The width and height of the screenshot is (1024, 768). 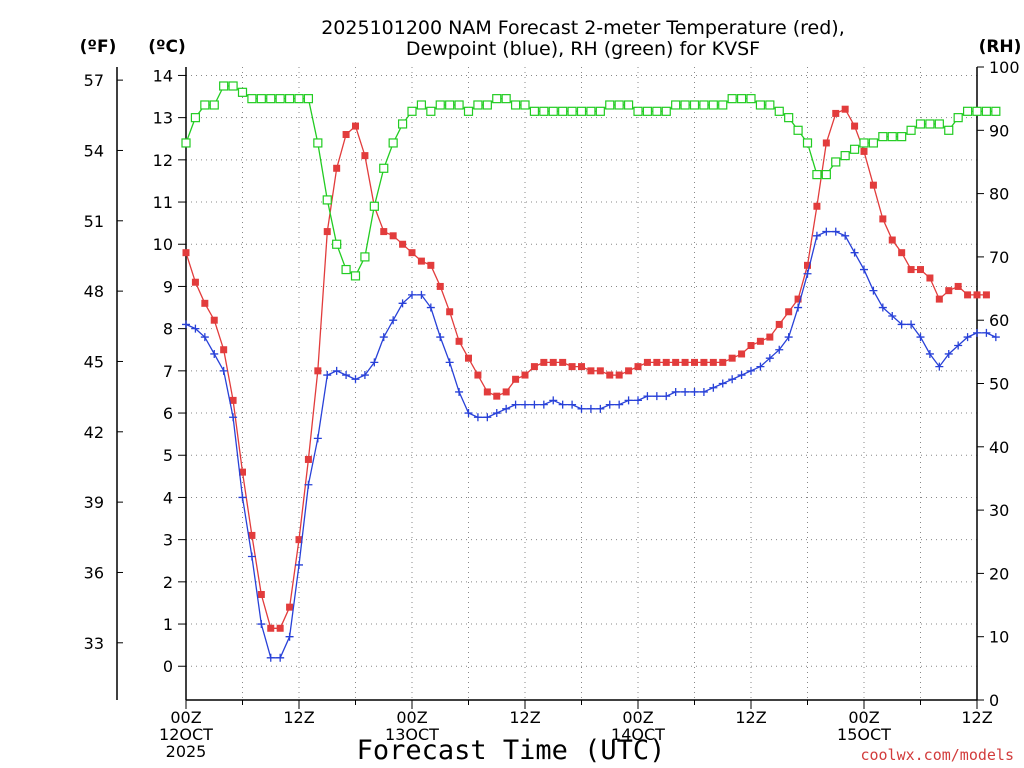 I want to click on fahrenheit-tick-label: 36, so click(x=94, y=572).